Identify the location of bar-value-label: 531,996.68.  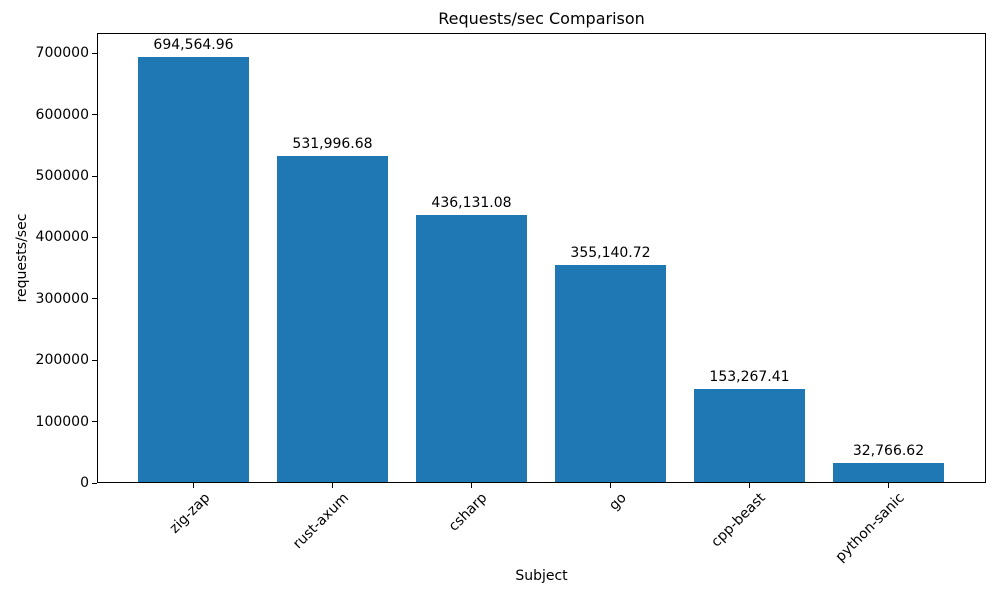
(332, 144).